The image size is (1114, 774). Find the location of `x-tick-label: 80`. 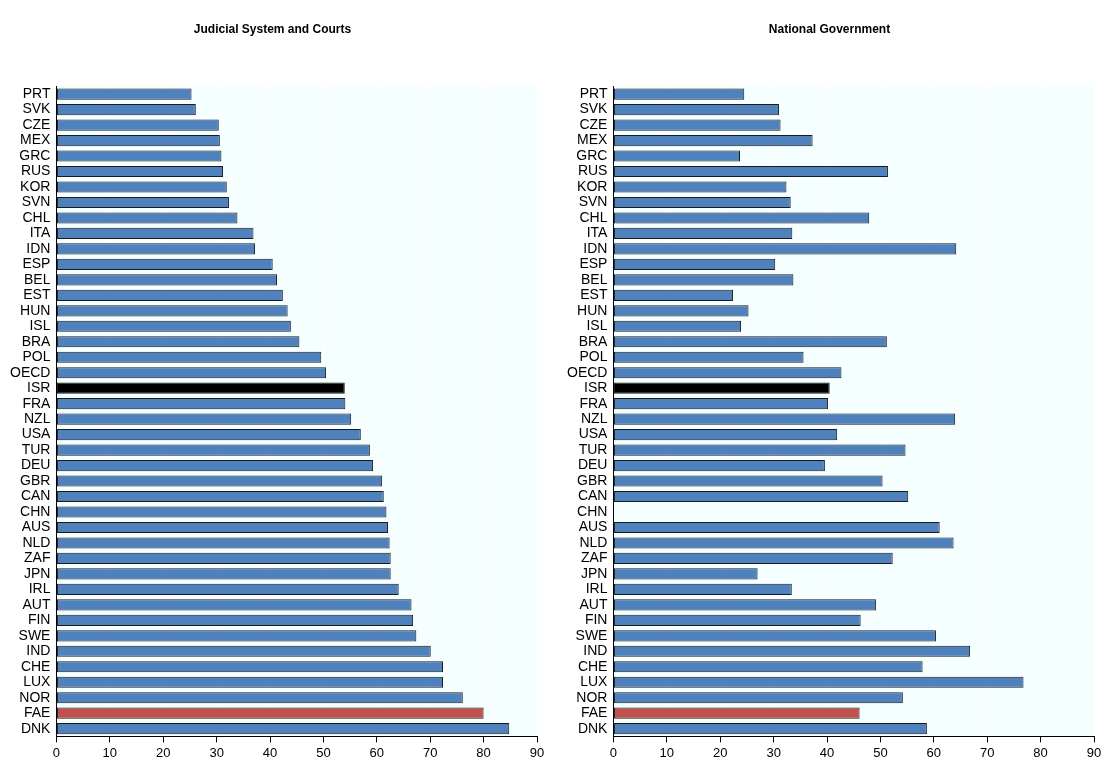

x-tick-label: 80 is located at coordinates (1040, 752).